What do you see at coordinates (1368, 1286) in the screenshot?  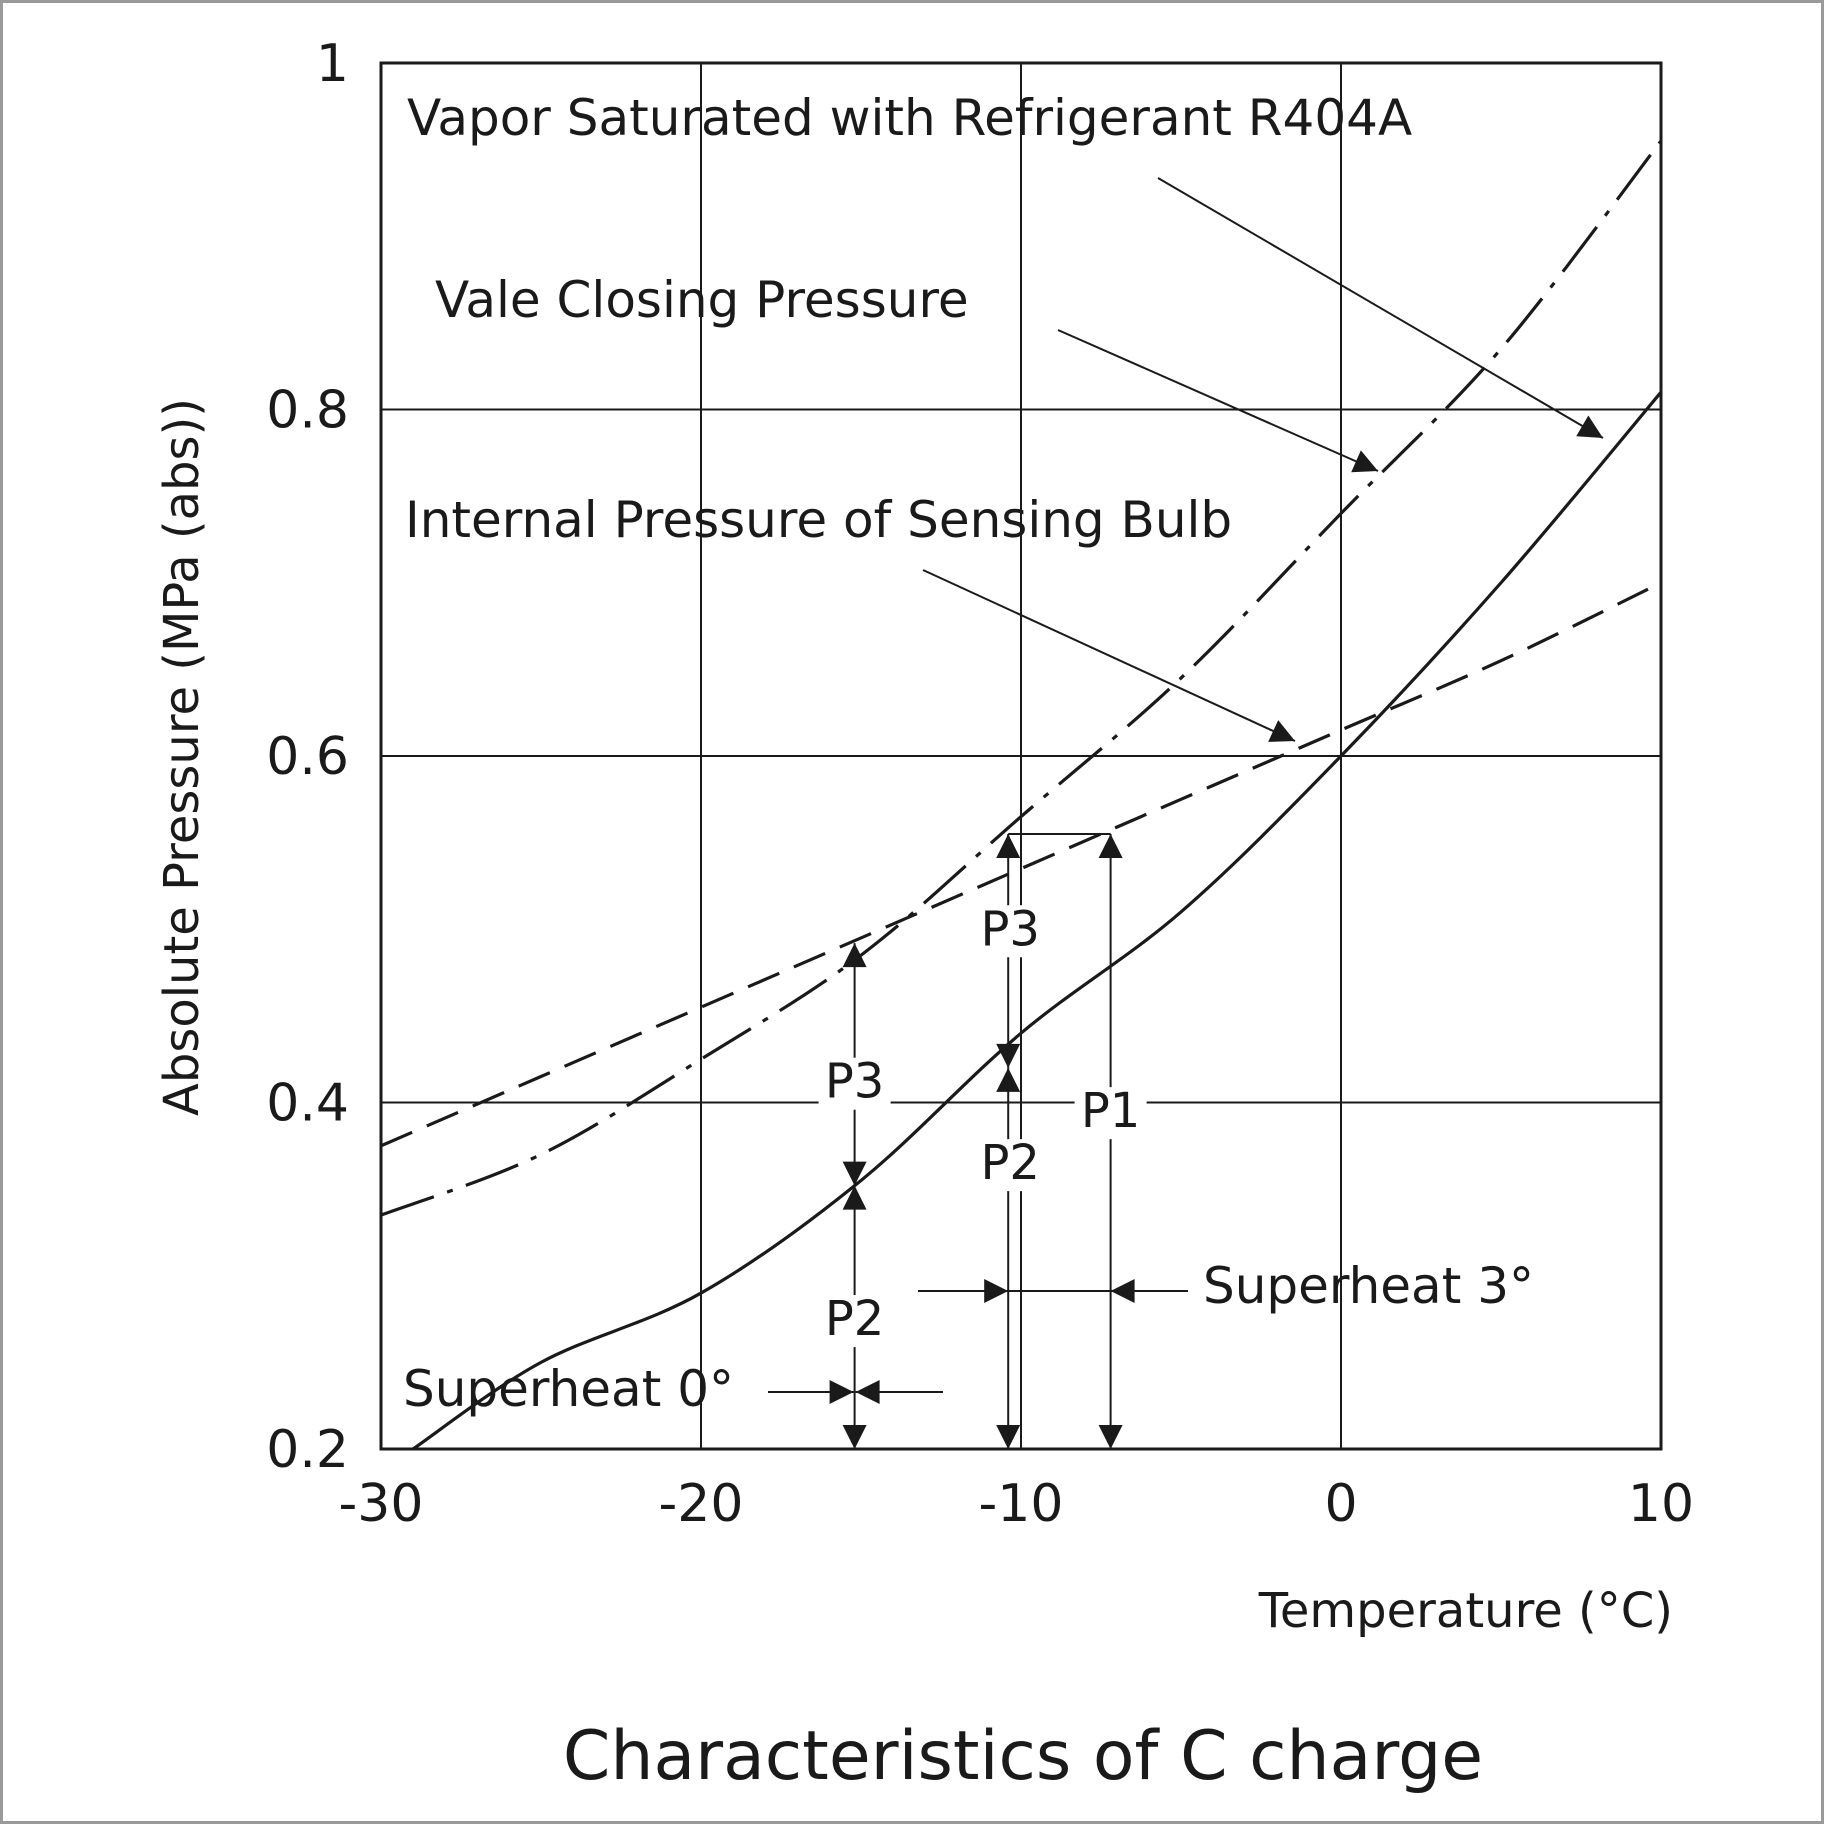 I see `label-superheat-3: Superheat 3°` at bounding box center [1368, 1286].